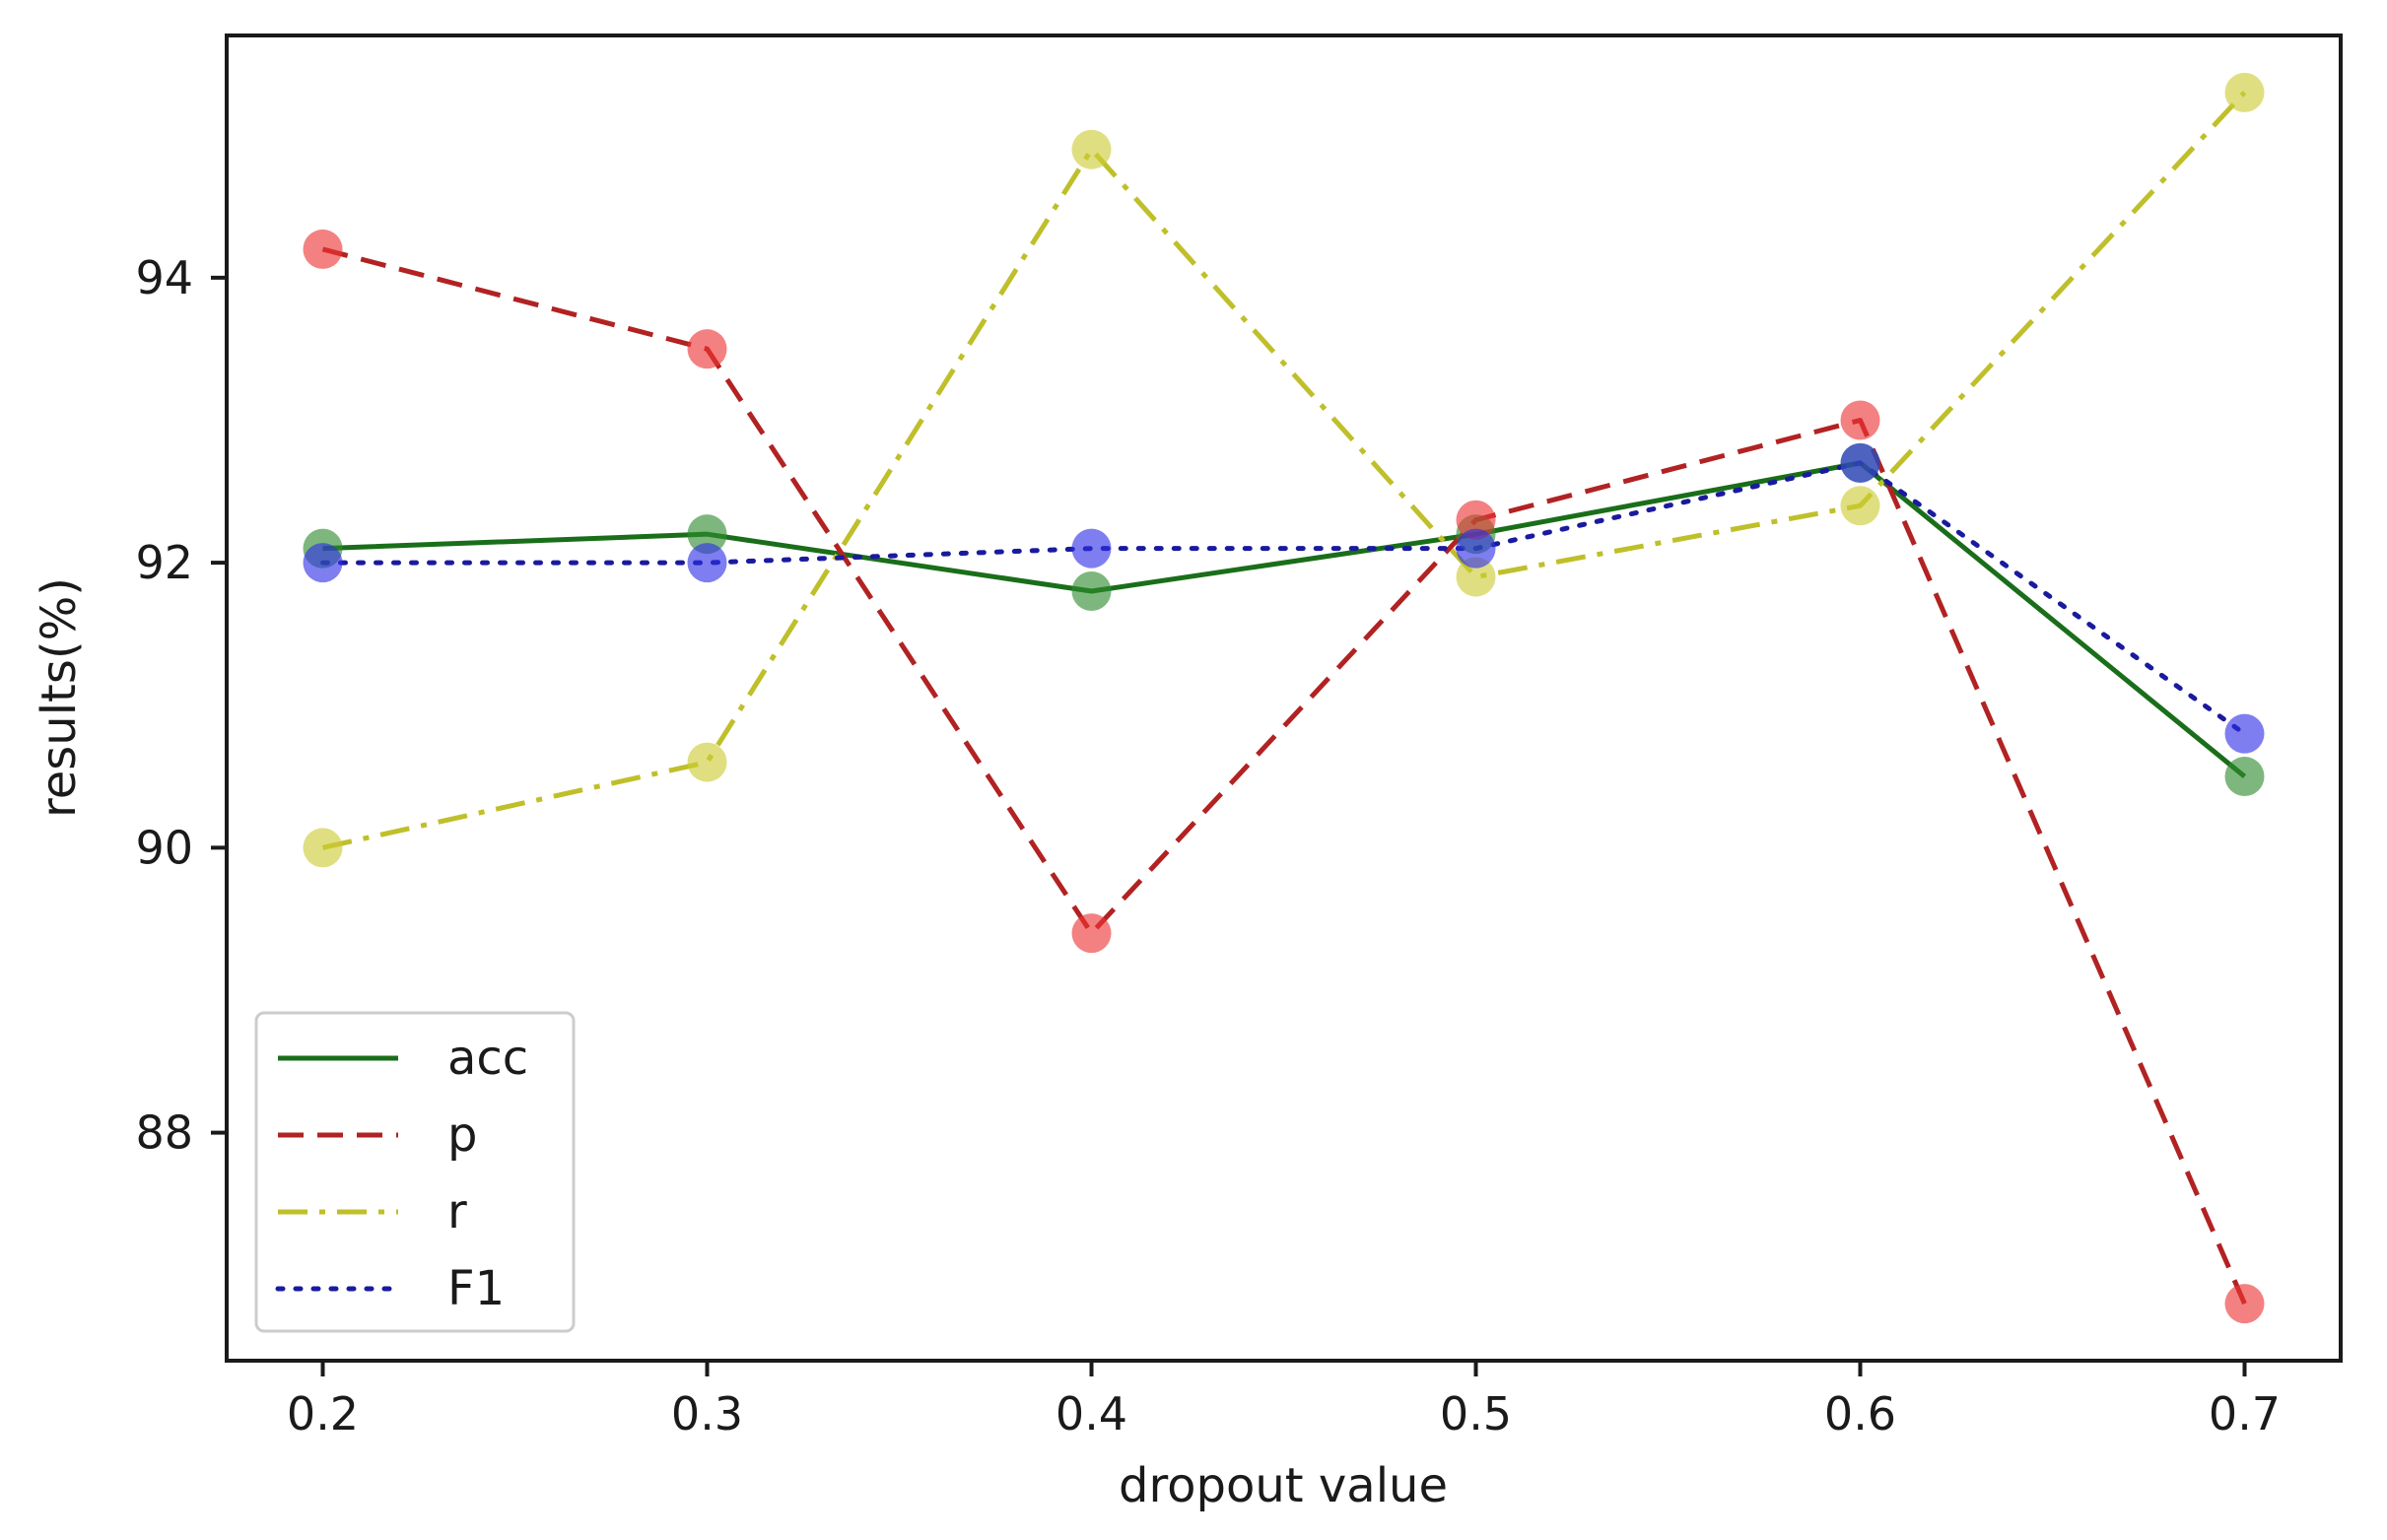 The width and height of the screenshot is (2387, 1540). Describe the element at coordinates (164, 1133) in the screenshot. I see `y-tick-label: 88` at that location.